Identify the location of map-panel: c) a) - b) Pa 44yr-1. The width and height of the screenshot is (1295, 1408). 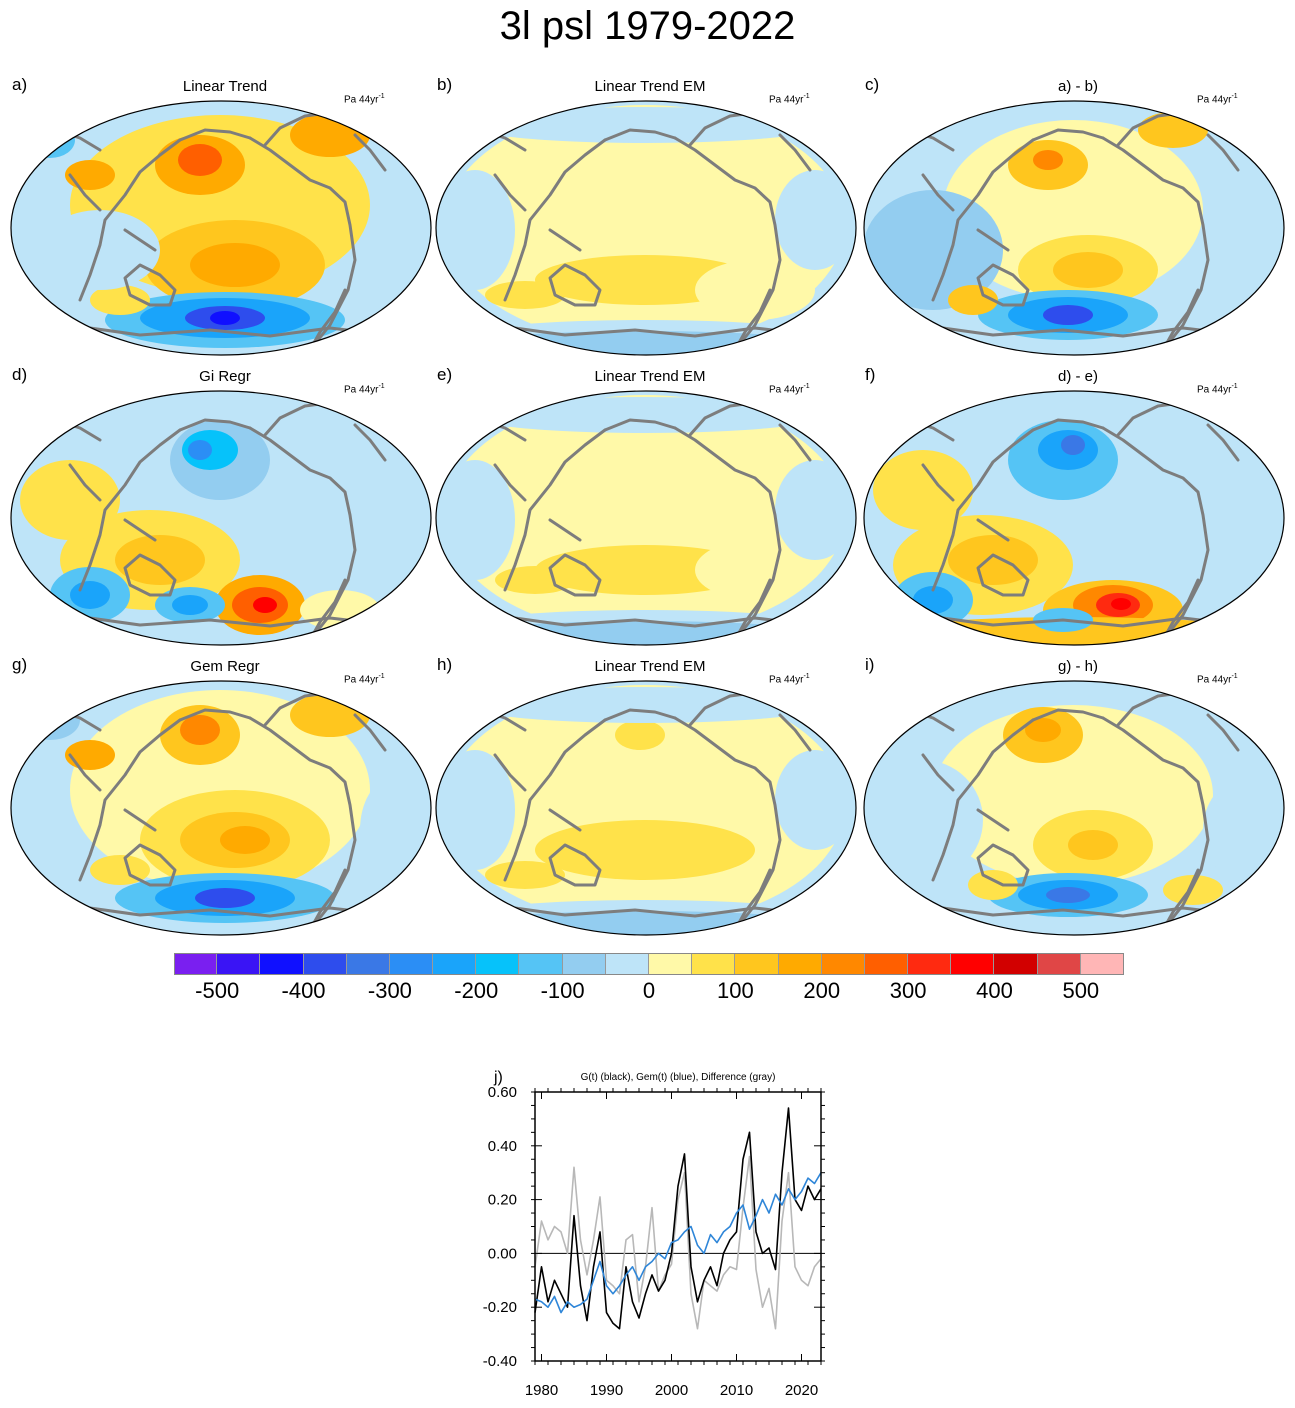
(1078, 215).